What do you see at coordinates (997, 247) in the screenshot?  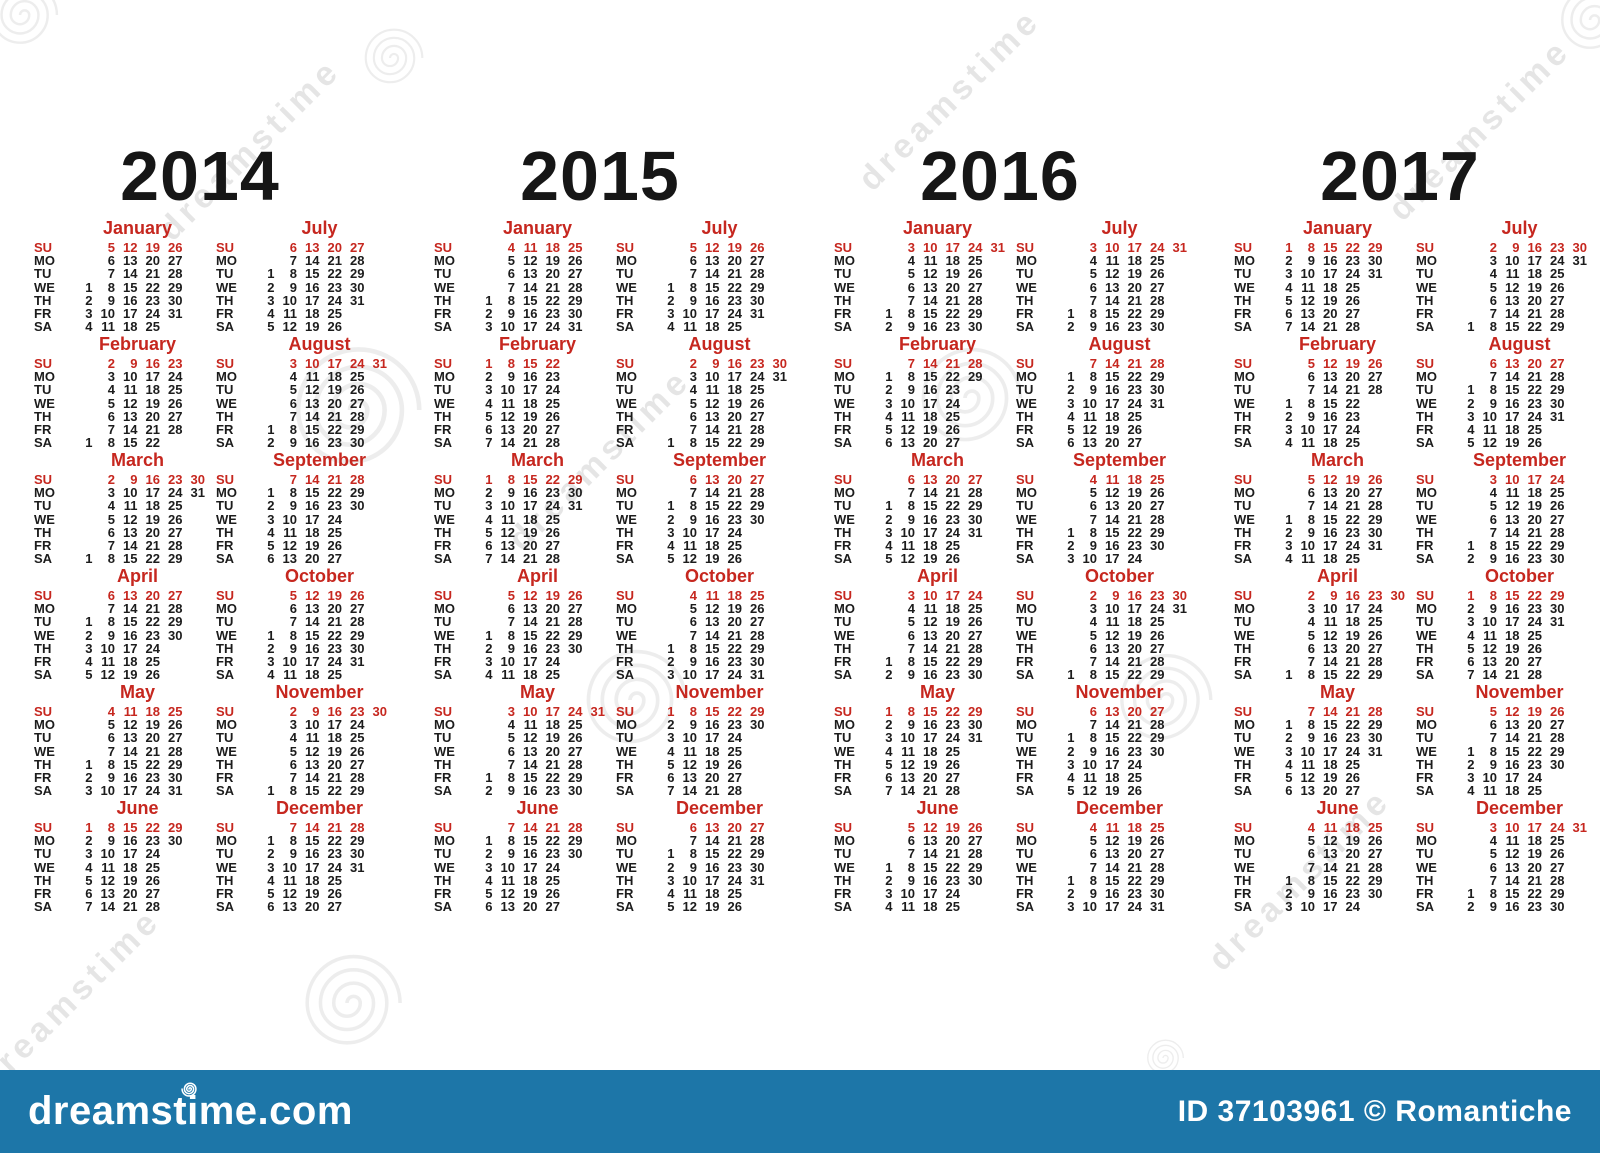 I see `day-cell: 31` at bounding box center [997, 247].